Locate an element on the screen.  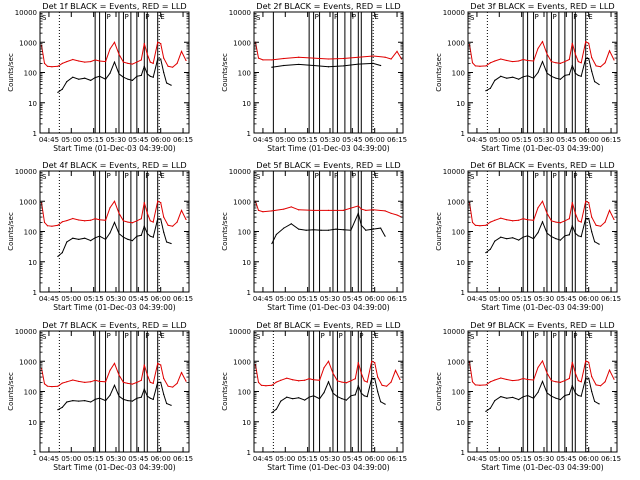
x-tick-label: 06:15 is located at coordinates (611, 140).